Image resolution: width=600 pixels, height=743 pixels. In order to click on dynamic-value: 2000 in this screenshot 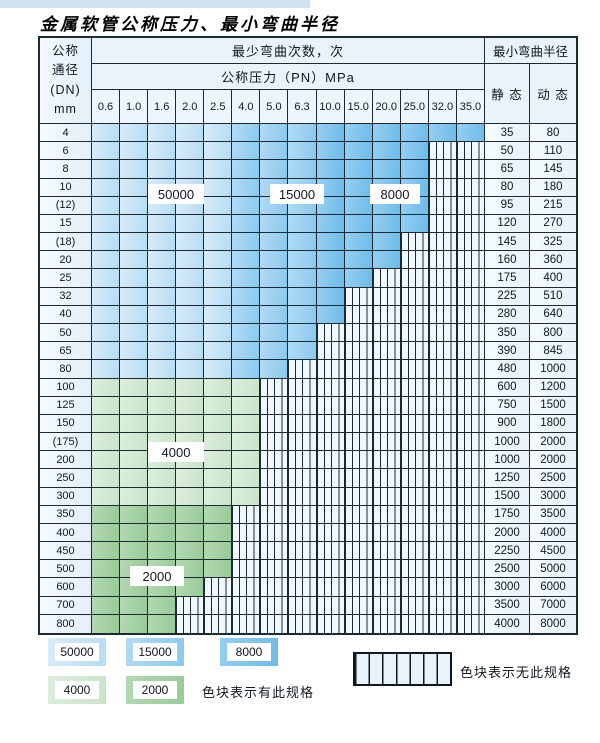, I will do `click(552, 442)`.